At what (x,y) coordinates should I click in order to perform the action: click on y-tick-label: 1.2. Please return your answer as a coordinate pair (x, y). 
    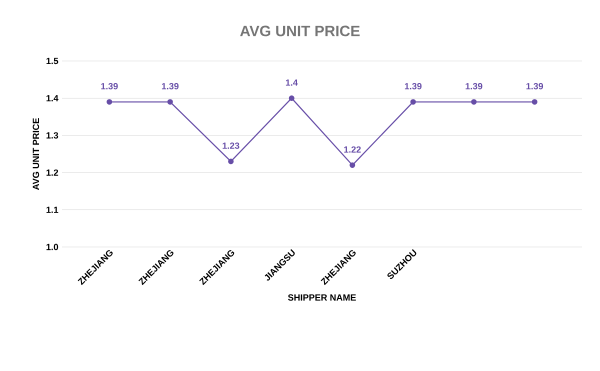
    Looking at the image, I should click on (52, 172).